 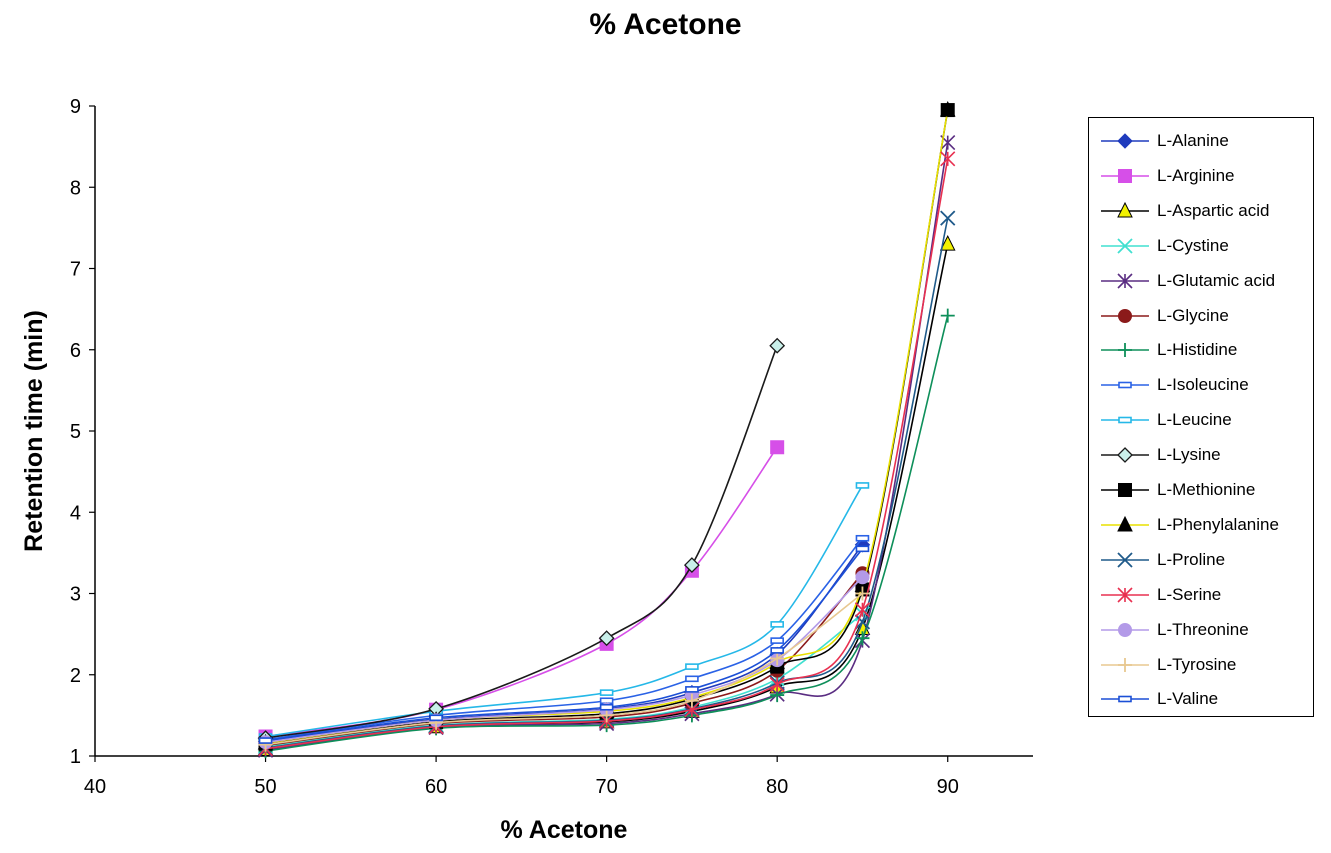 What do you see at coordinates (1201, 176) in the screenshot?
I see `legend-item: L-Arginine` at bounding box center [1201, 176].